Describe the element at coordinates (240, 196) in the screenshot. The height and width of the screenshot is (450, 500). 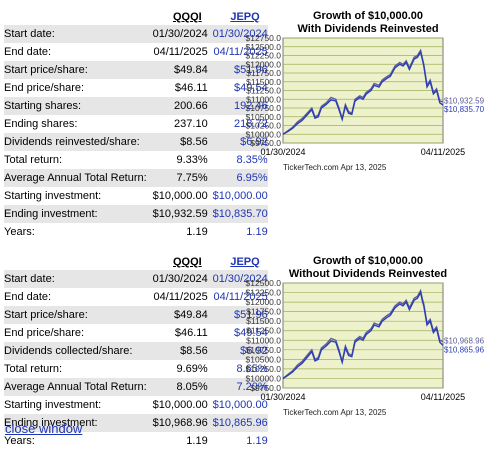
I see `jepq-value: $10,000.00` at that location.